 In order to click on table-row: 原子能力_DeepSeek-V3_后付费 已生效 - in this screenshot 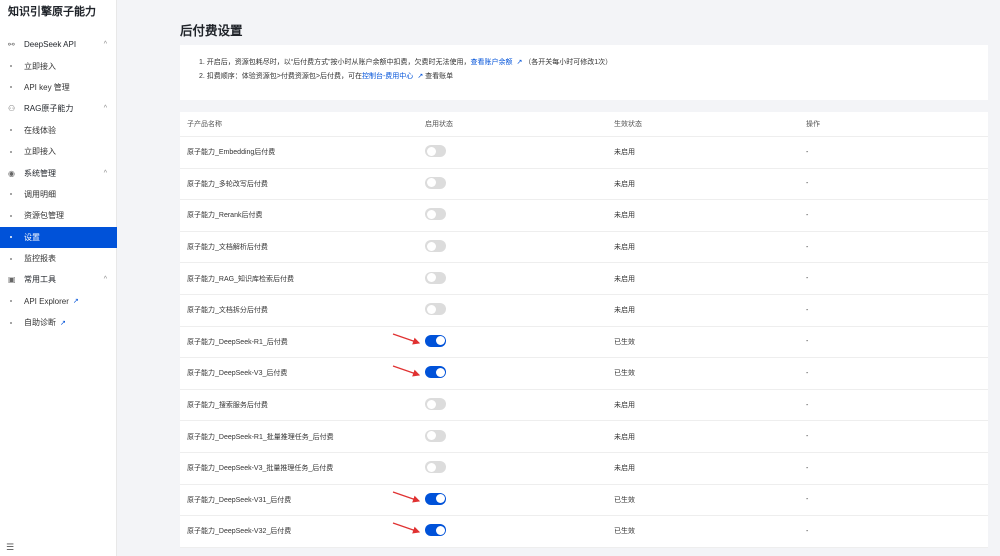, I will do `click(584, 374)`.